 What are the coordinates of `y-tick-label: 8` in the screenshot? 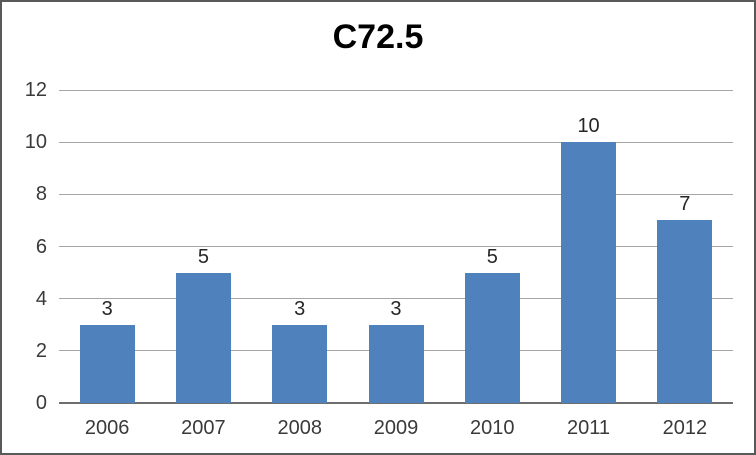 It's located at (41, 194).